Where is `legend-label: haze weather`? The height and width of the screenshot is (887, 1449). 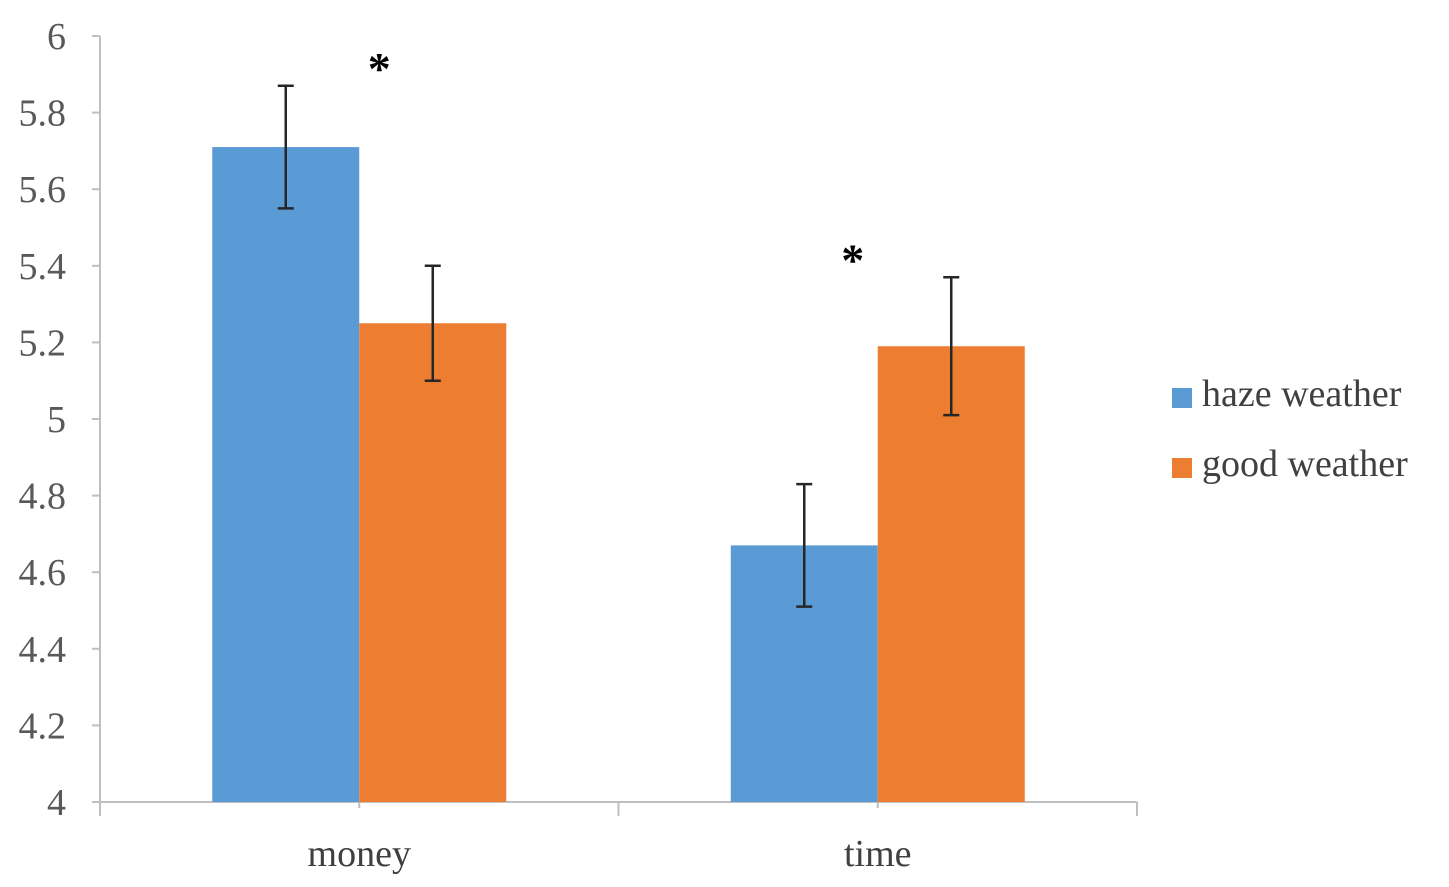 legend-label: haze weather is located at coordinates (1302, 394).